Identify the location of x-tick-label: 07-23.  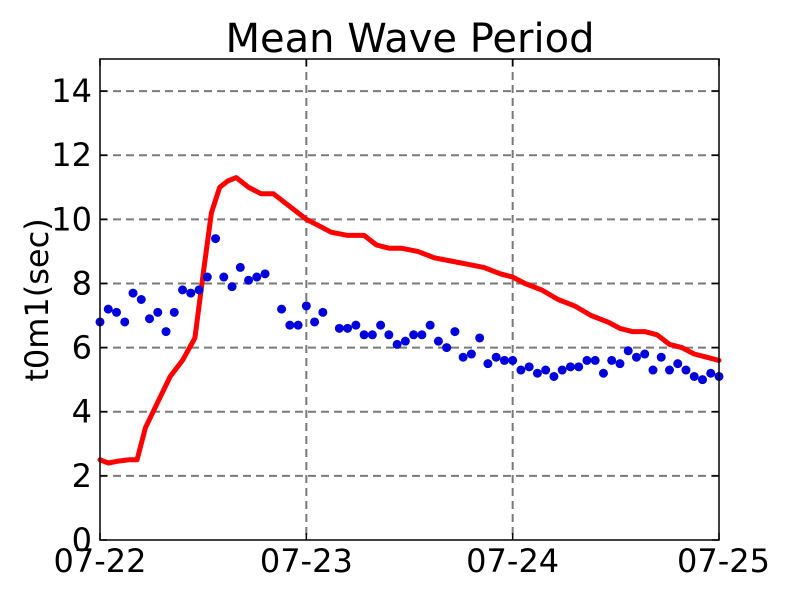
(306, 561).